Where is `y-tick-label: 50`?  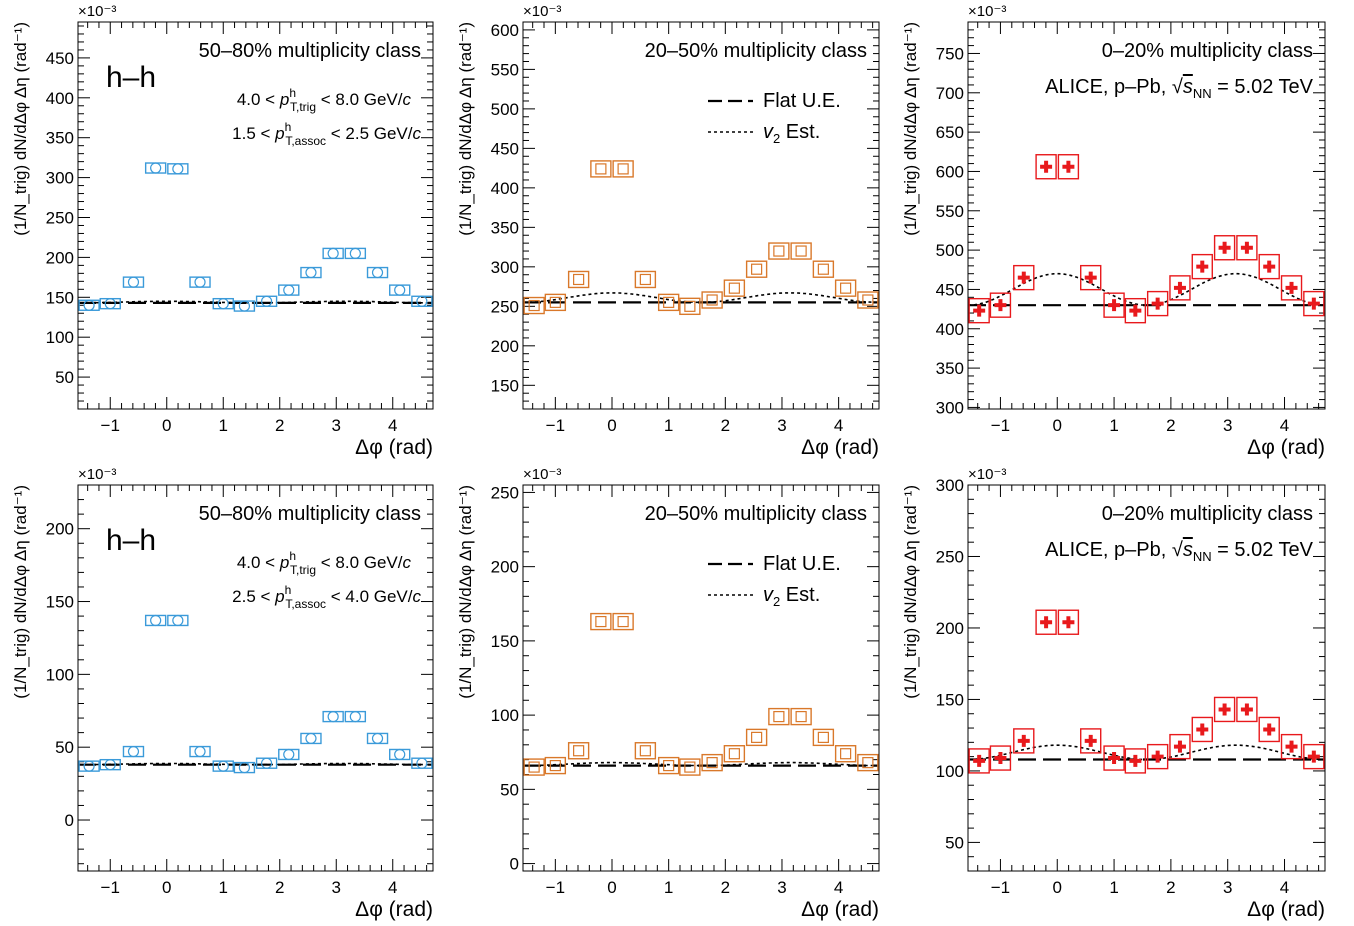
y-tick-label: 50 is located at coordinates (509, 789).